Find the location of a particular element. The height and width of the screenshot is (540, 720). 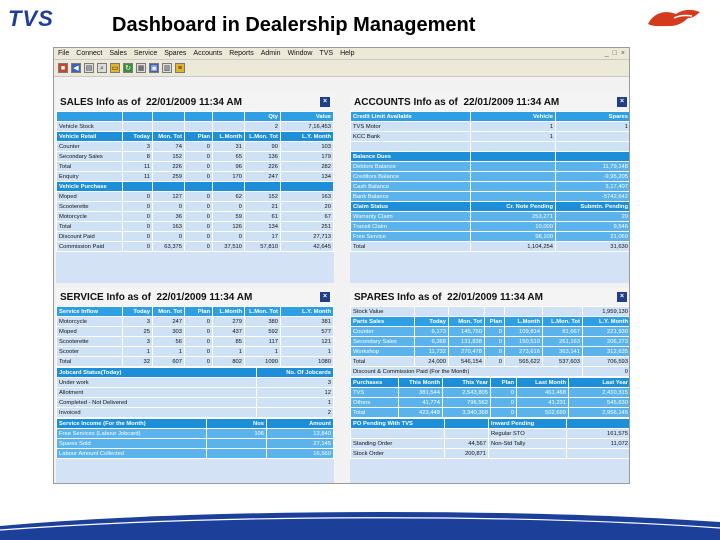

table-row: Enquiry 11 259 0 170 247 134 is located at coordinates (195, 176).